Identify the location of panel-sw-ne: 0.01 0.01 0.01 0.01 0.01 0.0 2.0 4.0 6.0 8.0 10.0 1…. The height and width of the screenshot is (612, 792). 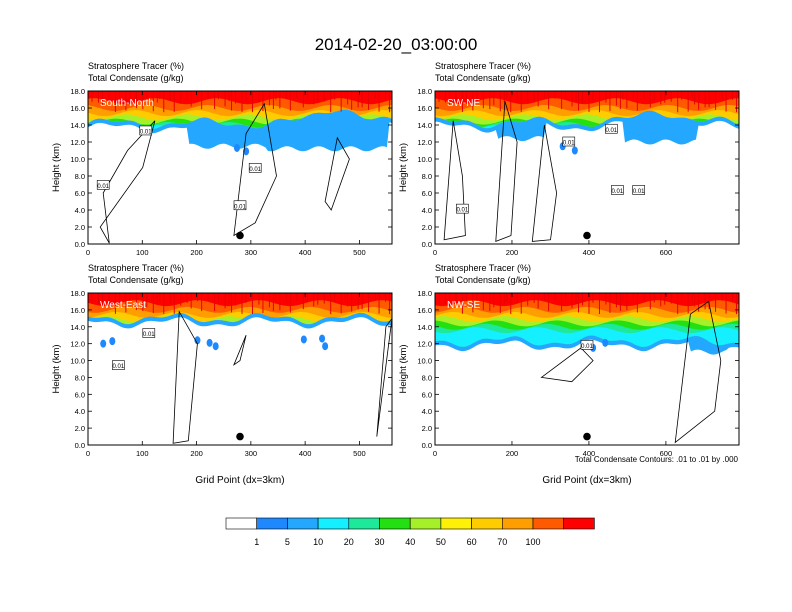
(569, 159).